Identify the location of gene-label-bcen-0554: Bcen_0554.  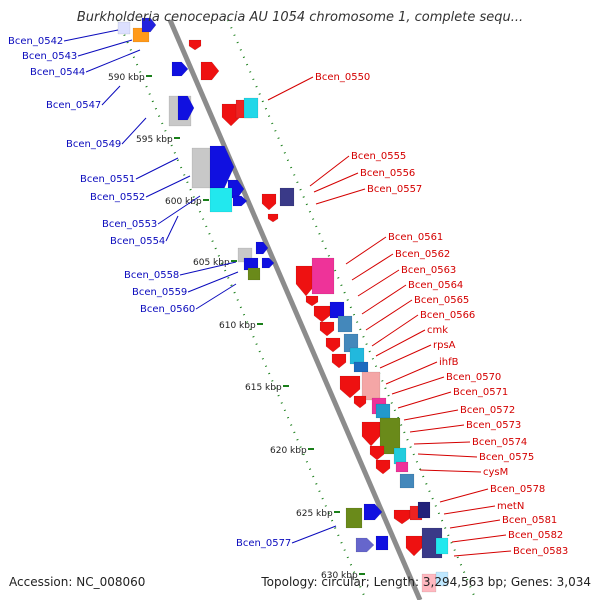
(137, 241).